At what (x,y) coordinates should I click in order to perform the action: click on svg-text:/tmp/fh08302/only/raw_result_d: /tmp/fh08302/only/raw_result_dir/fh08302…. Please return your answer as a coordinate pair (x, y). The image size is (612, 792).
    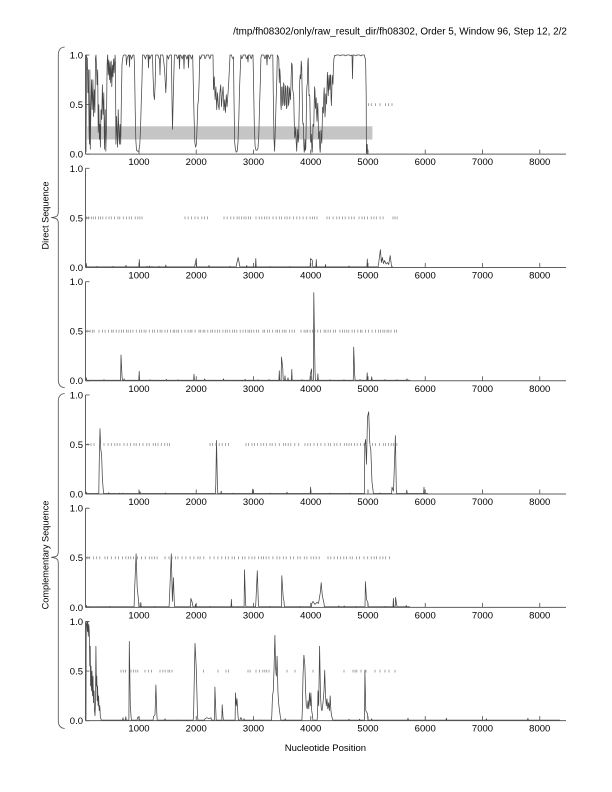
    Looking at the image, I should click on (400, 32).